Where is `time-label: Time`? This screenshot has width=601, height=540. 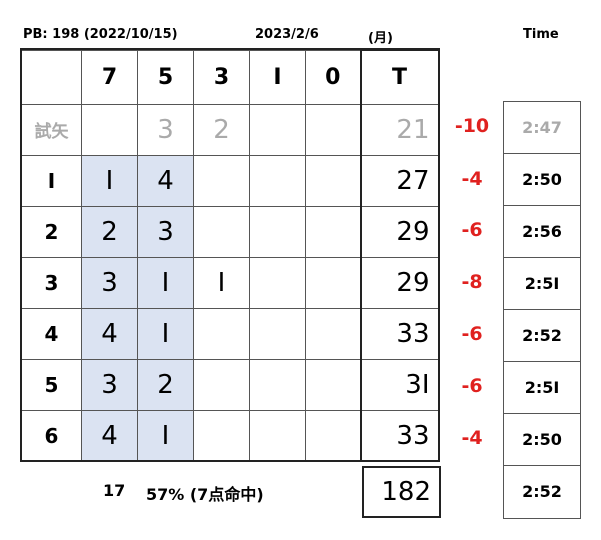 time-label: Time is located at coordinates (541, 34).